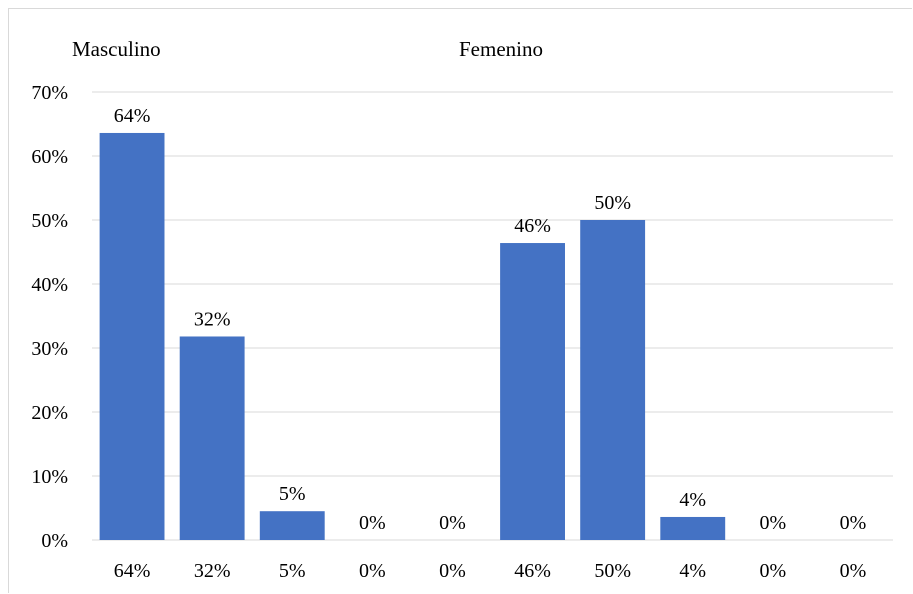 The image size is (913, 594). What do you see at coordinates (532, 571) in the screenshot?
I see `x-tick-label: 46%` at bounding box center [532, 571].